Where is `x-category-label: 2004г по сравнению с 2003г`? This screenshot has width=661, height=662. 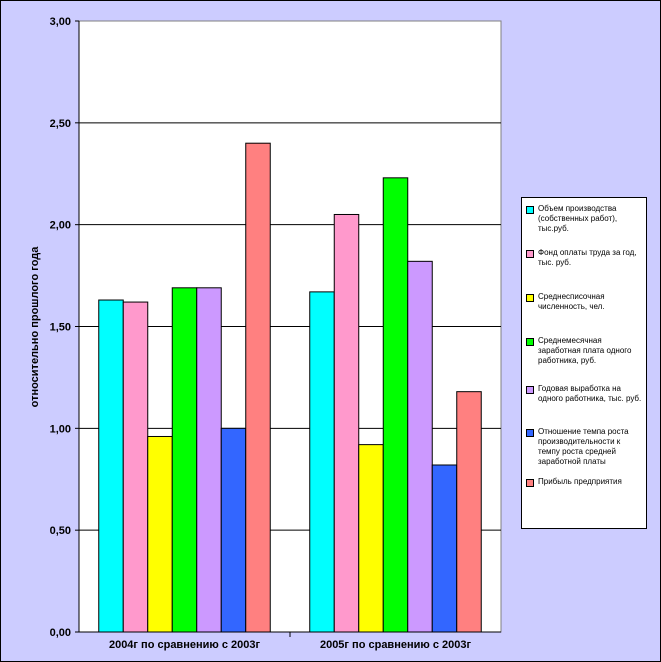
x-category-label: 2004г по сравнению с 2003г is located at coordinates (185, 645).